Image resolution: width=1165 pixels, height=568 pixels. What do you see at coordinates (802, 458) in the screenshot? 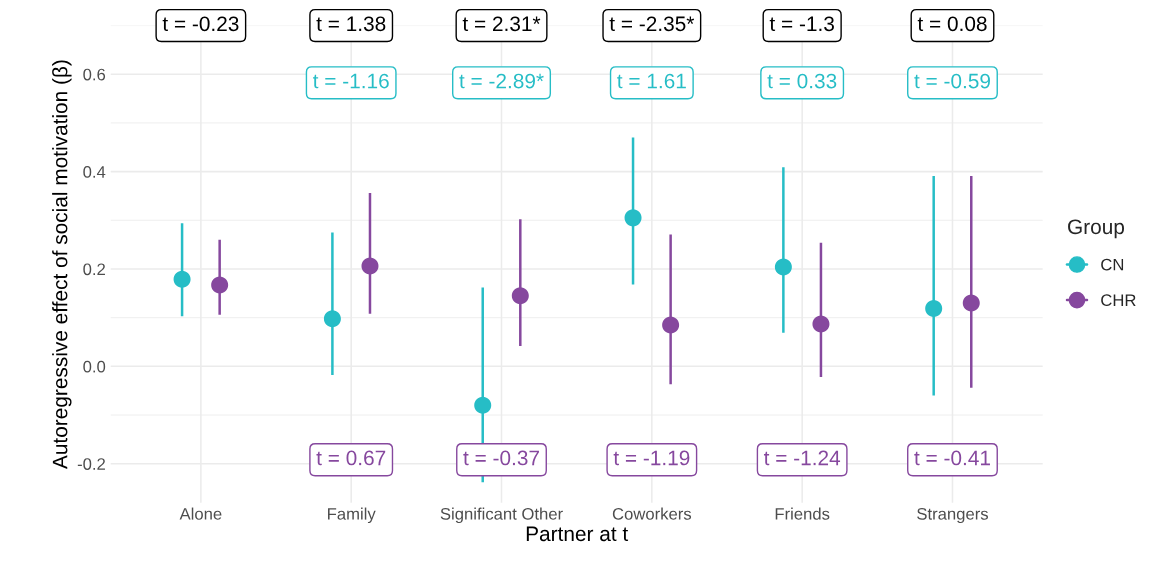
I see `annotation: t = -1.24` at bounding box center [802, 458].